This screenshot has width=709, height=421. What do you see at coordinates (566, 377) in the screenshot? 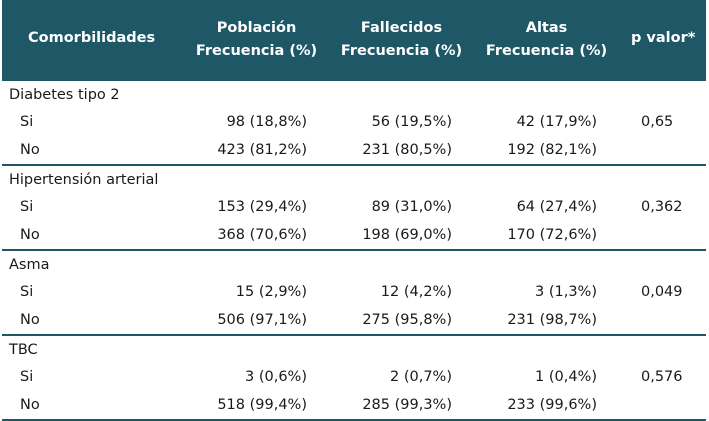
I see `cell-altas: 1 (0,4%)` at bounding box center [566, 377].